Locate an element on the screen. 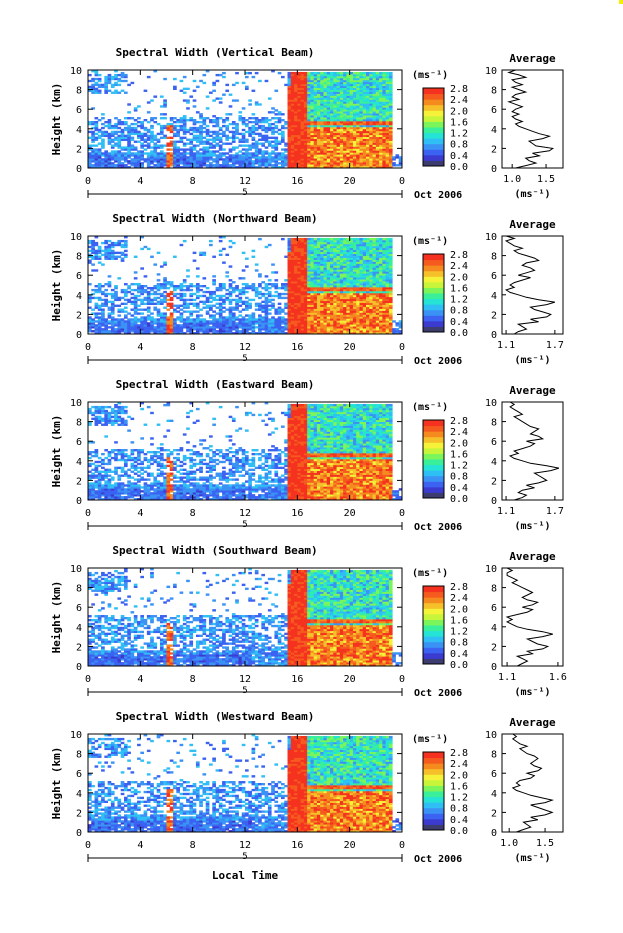 This screenshot has height=933, width=623. colorbar-tick-label: 0.4 is located at coordinates (459, 156).